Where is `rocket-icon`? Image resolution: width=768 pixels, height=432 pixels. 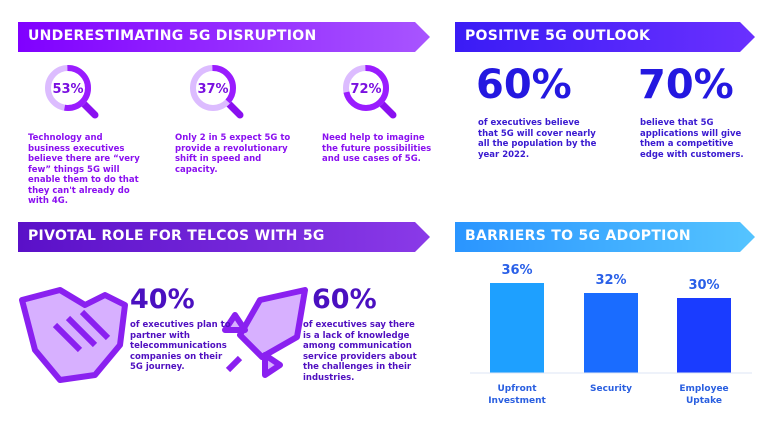 rocket-icon is located at coordinates (265, 332).